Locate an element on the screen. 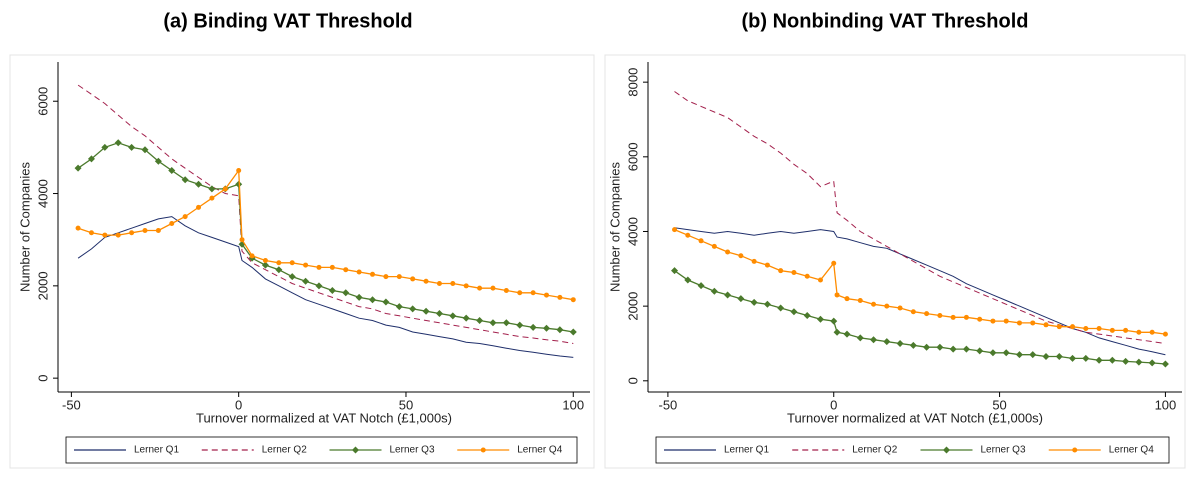 This screenshot has width=1190, height=480. y-tick-label: 4000 is located at coordinates (632, 231).